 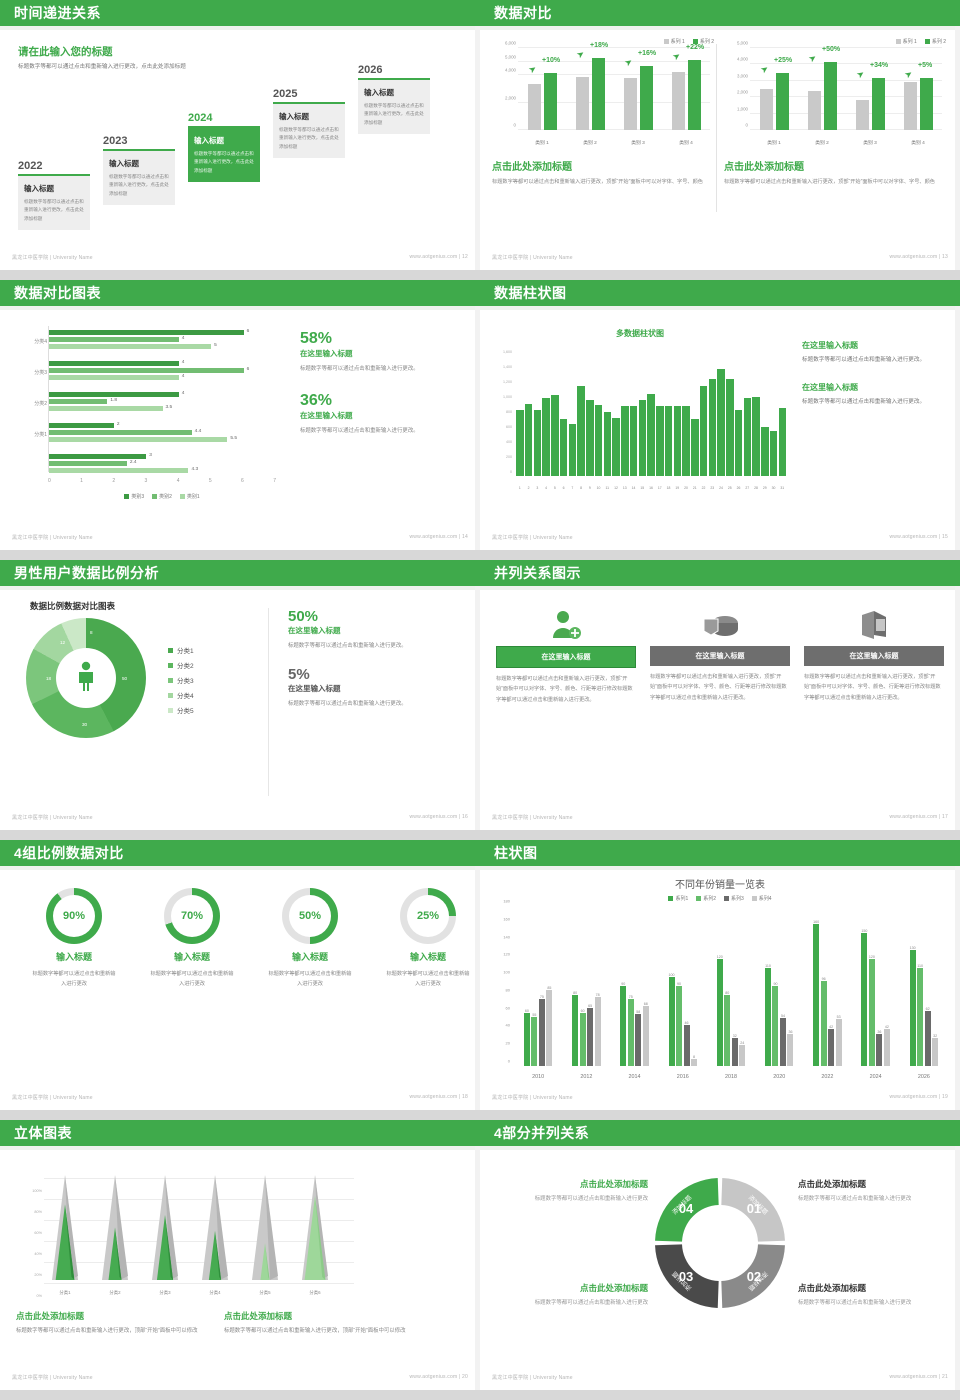 What do you see at coordinates (838, 1040) in the screenshot?
I see `bar-系列4: 53` at bounding box center [838, 1040].